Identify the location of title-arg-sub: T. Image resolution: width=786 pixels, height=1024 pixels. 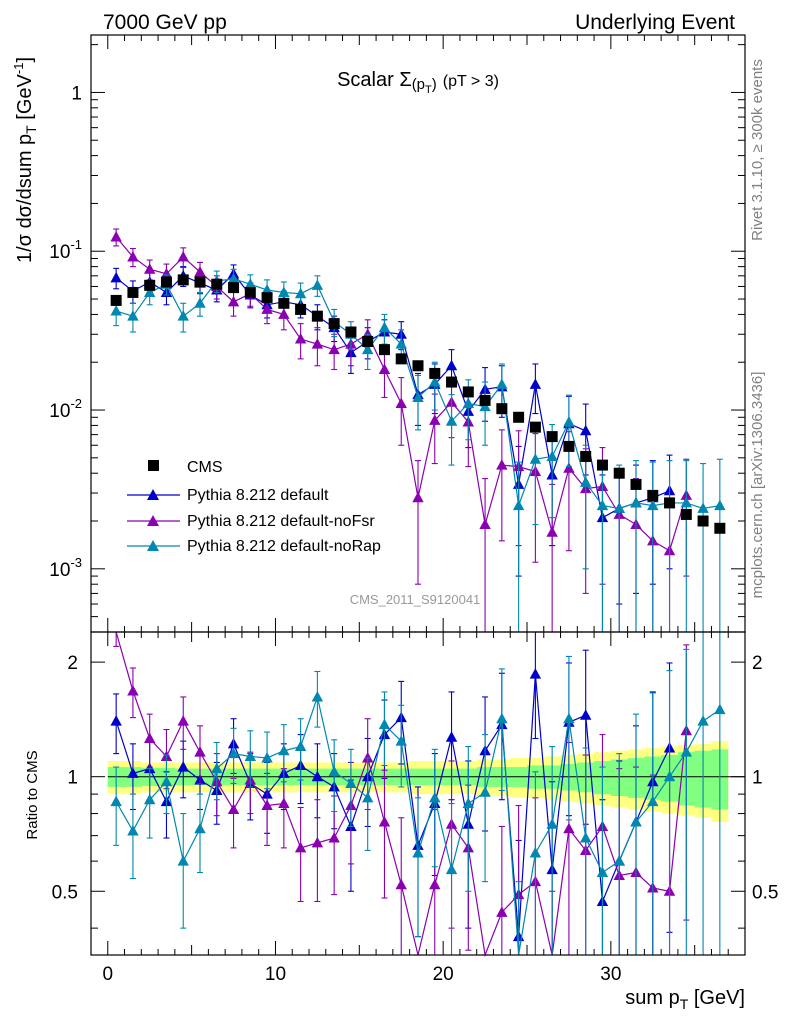
(428, 90).